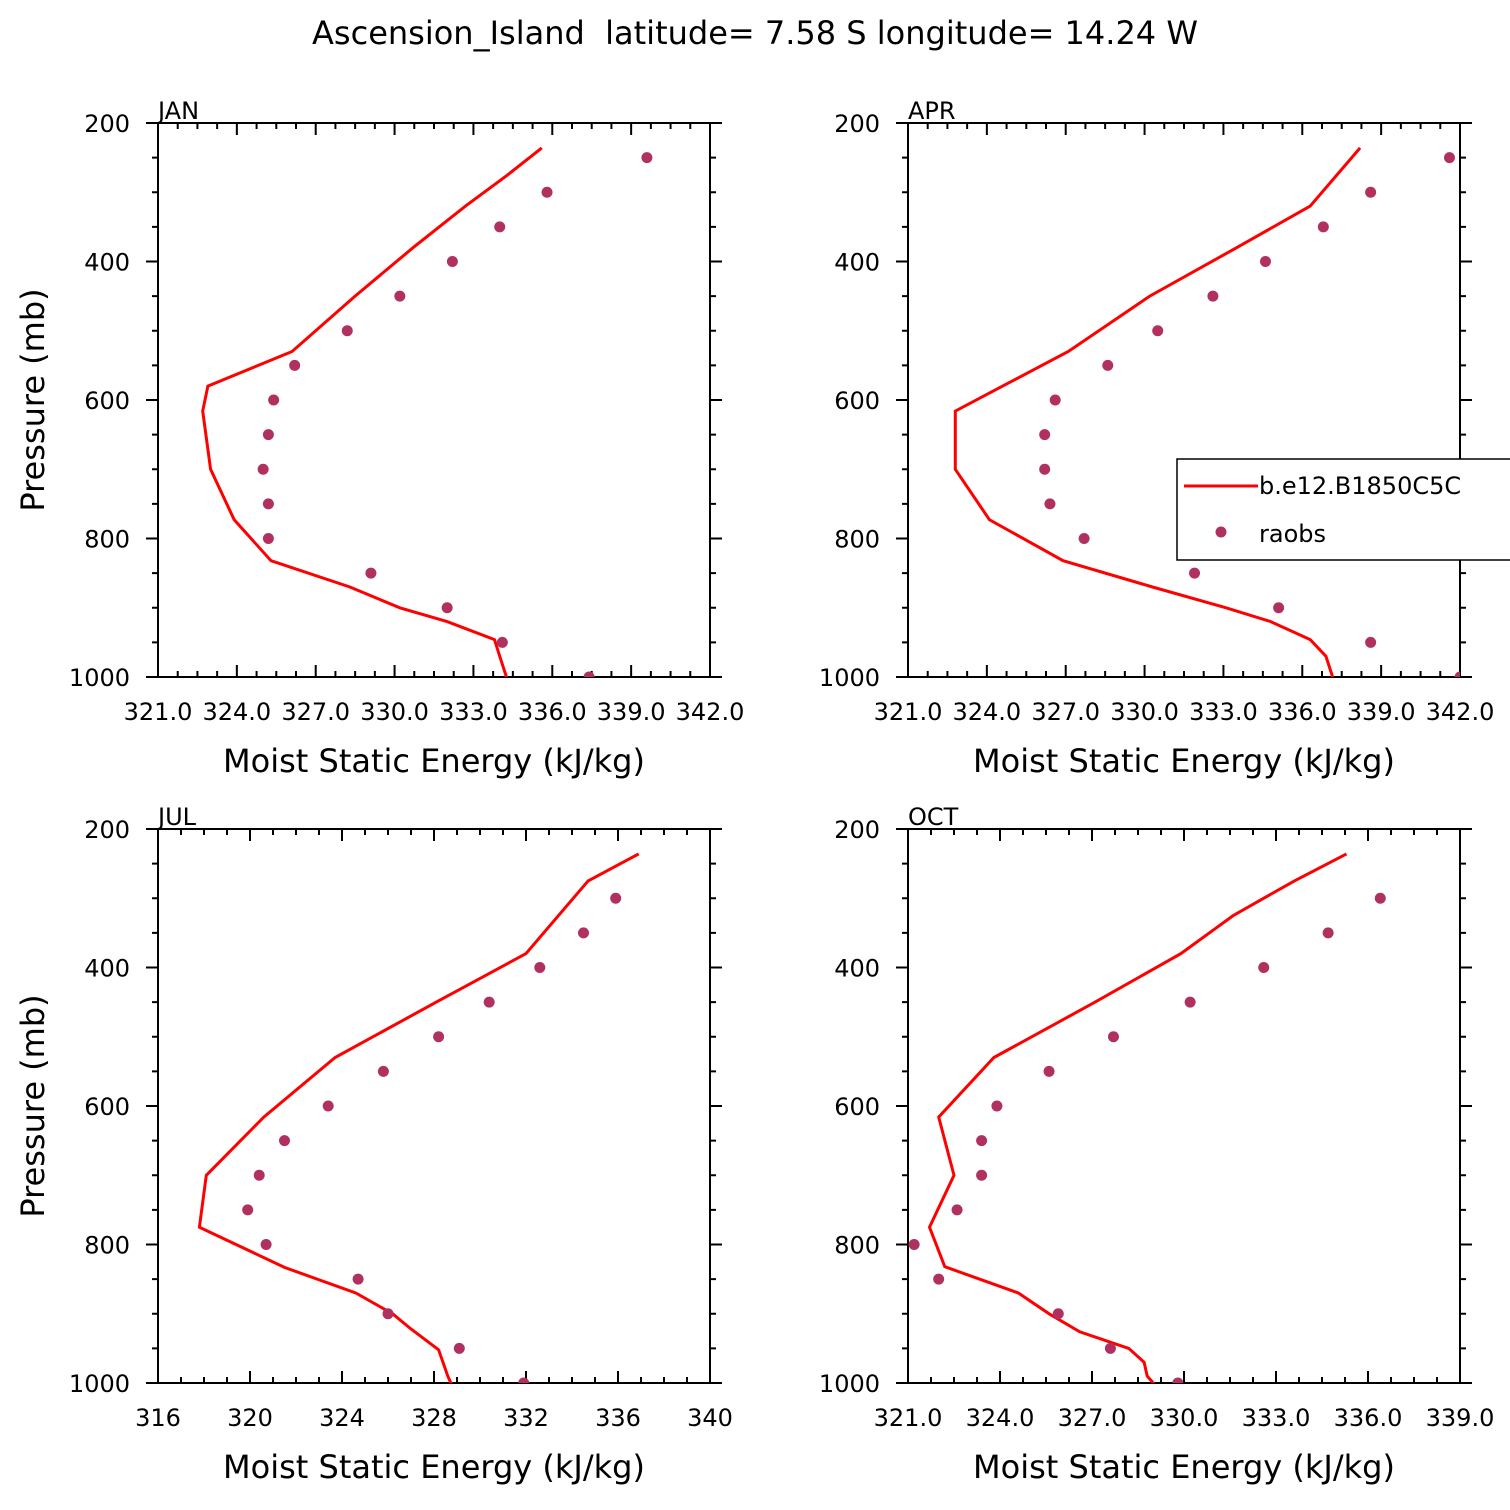 This screenshot has height=1510, width=1510. What do you see at coordinates (932, 111) in the screenshot?
I see `panel-label: APR` at bounding box center [932, 111].